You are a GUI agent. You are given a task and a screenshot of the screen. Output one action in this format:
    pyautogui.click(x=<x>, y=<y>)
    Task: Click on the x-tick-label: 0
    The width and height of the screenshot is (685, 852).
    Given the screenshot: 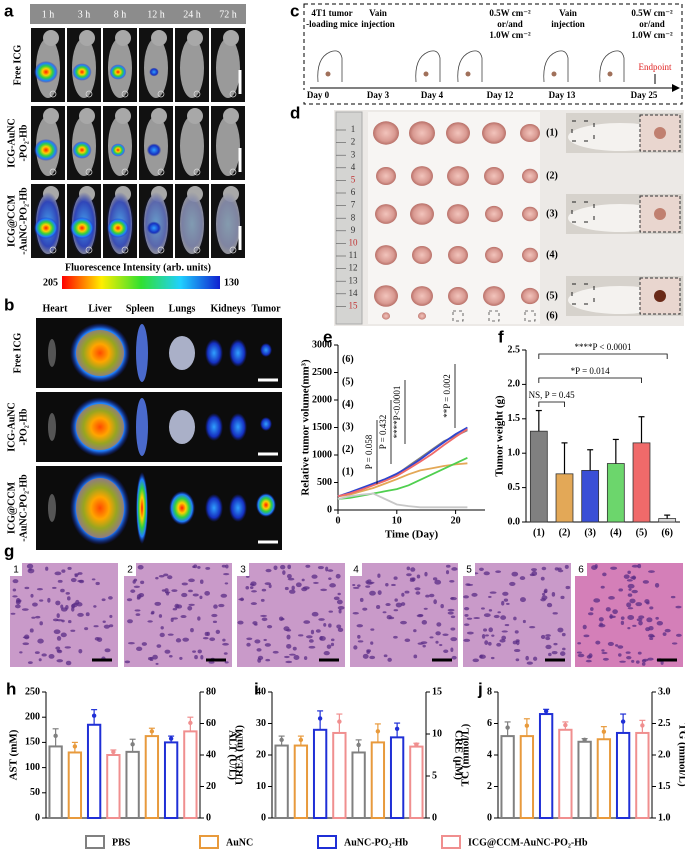 What is the action you would take?
    pyautogui.click(x=338, y=520)
    